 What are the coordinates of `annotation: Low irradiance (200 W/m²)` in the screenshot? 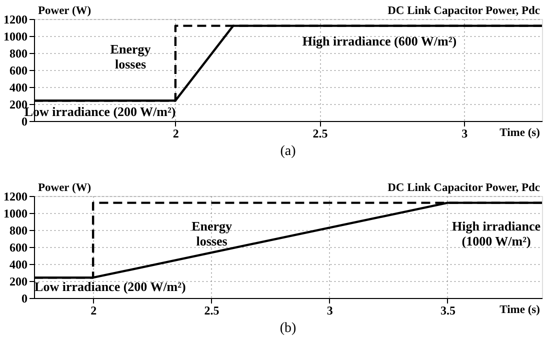 It's located at (110, 286).